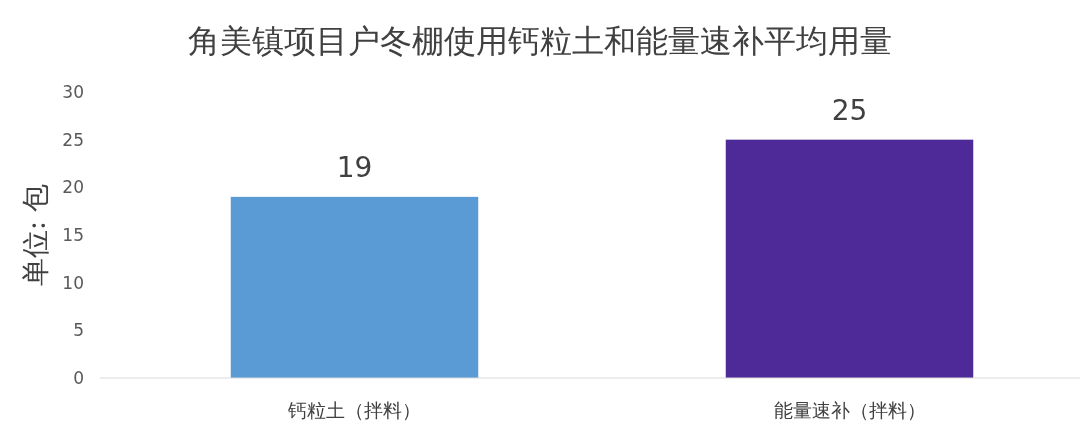  Describe the element at coordinates (849, 410) in the screenshot. I see `x-tick-label: 能量速补（拌料）` at that location.